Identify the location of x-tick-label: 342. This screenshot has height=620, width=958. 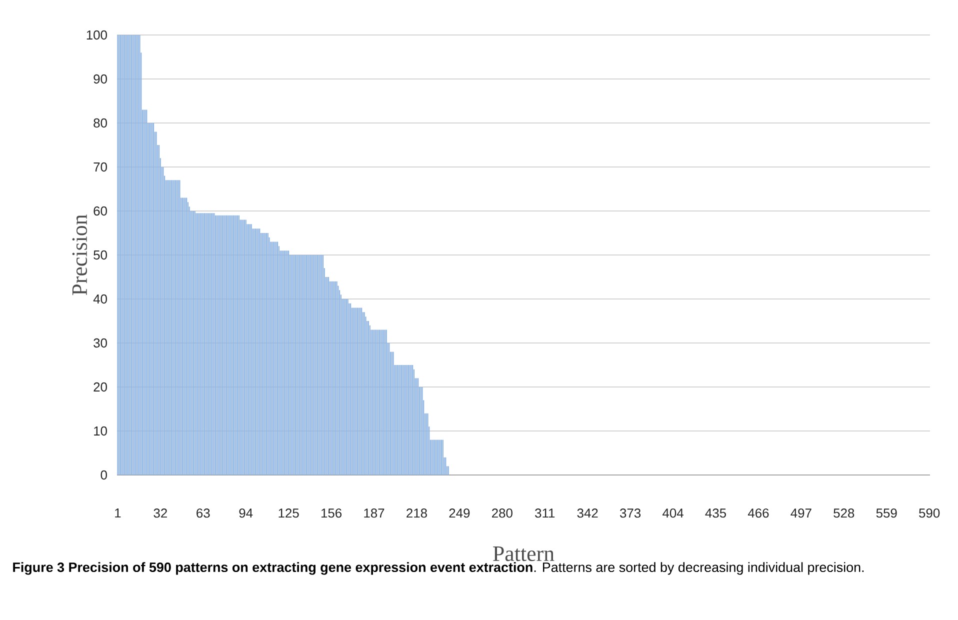
(587, 513).